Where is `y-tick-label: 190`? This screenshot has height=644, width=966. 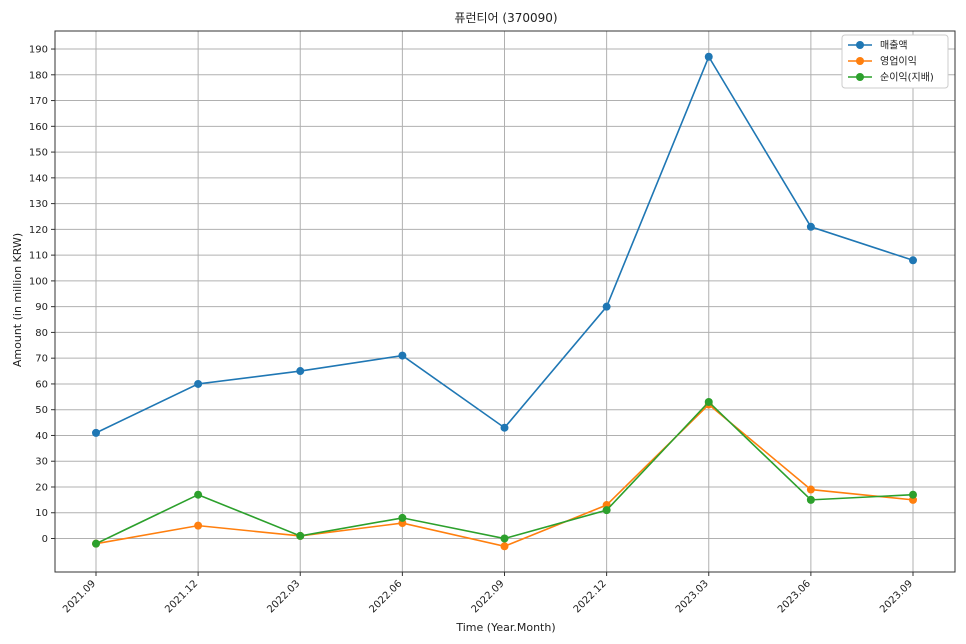
y-tick-label: 190 is located at coordinates (38, 50).